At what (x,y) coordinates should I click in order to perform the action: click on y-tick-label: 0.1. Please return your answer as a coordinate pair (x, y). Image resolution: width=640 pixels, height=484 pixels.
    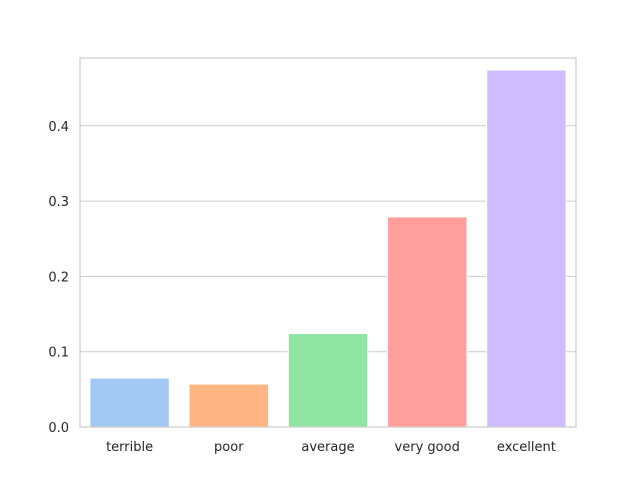
    Looking at the image, I should click on (58, 353).